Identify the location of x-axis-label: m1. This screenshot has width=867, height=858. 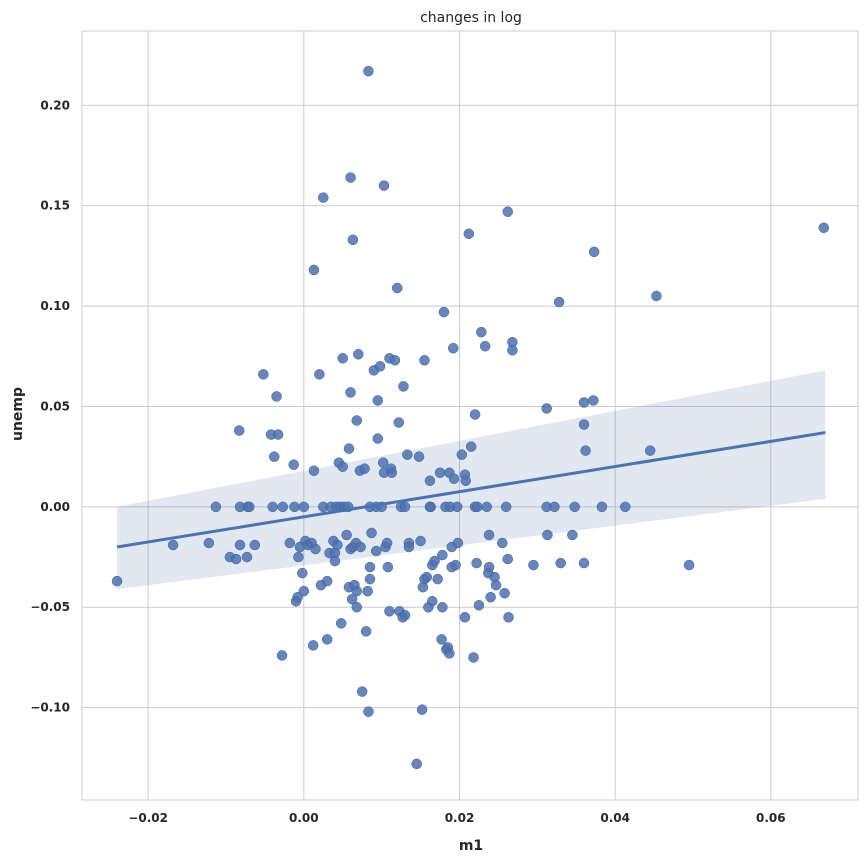
(471, 846).